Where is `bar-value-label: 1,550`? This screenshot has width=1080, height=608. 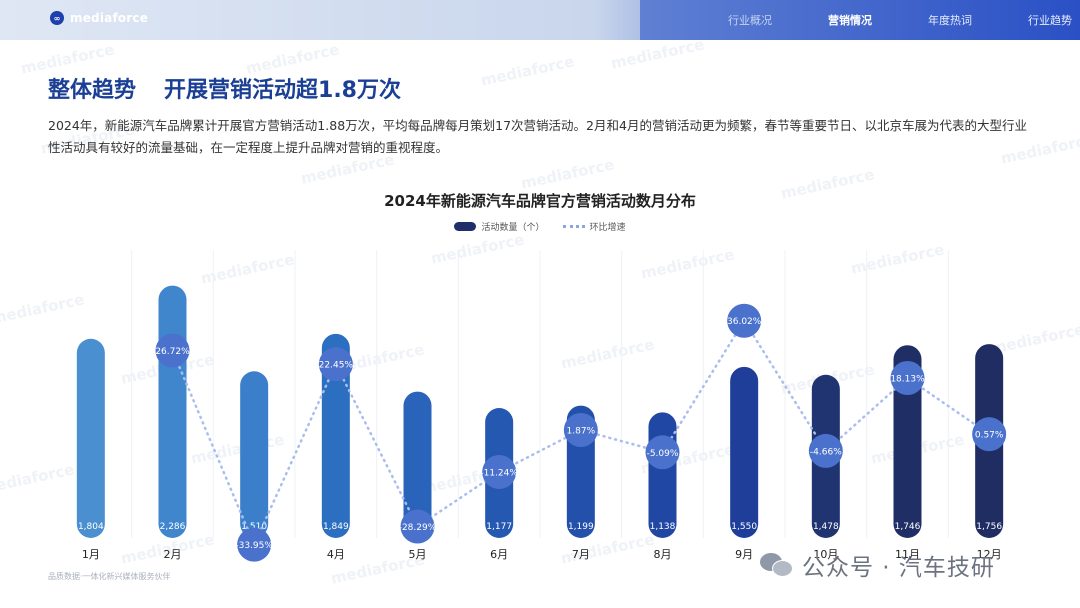 bar-value-label: 1,550 is located at coordinates (744, 527).